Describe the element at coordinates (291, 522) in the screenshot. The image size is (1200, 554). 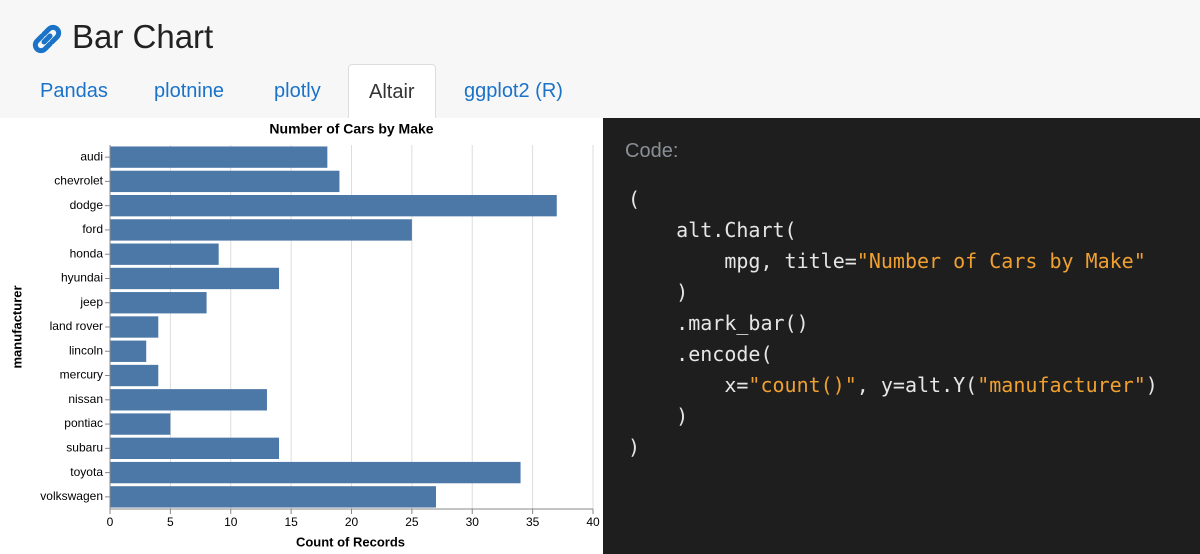
I see `x-tick-label: 15` at that location.